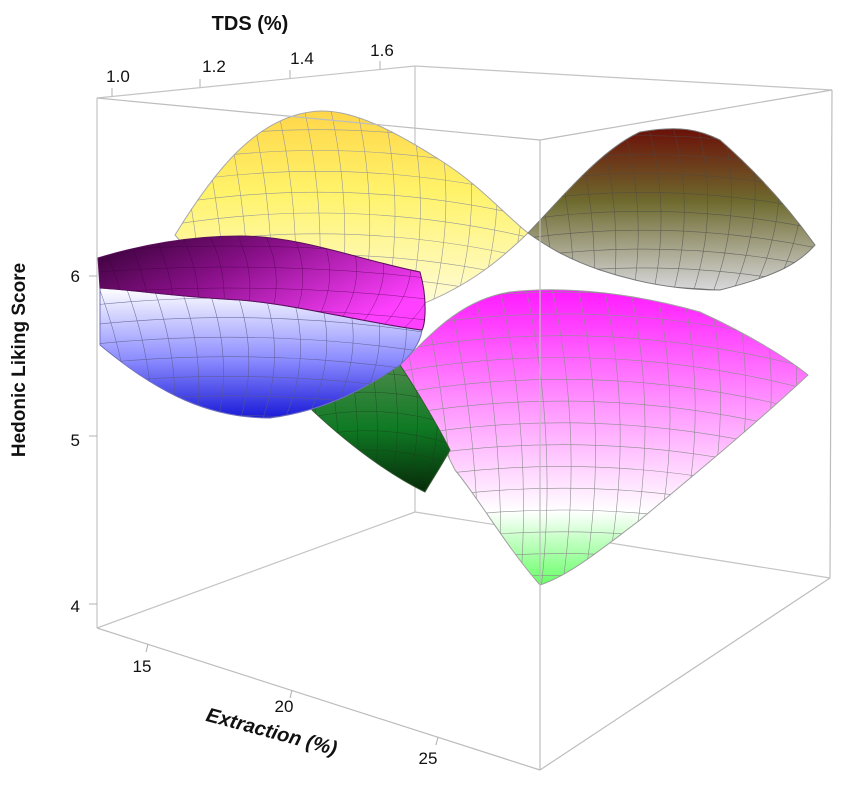 This screenshot has width=846, height=800. I want to click on score-tick-label: 6, so click(75, 276).